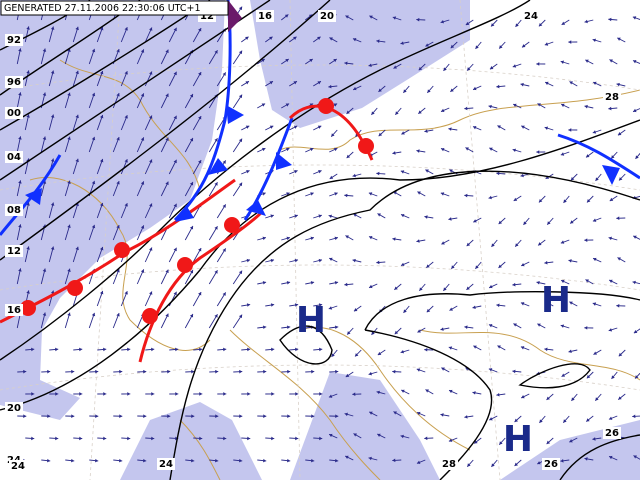 This screenshot has height=480, width=640. What do you see at coordinates (14, 113) in the screenshot?
I see `isobar-label: 00` at bounding box center [14, 113].